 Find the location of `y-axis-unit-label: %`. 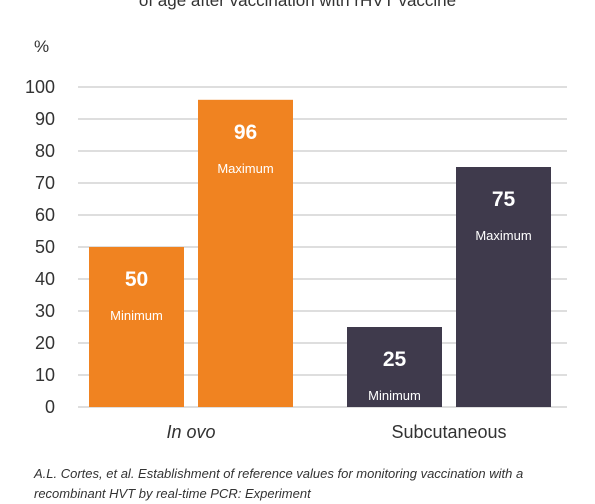

y-axis-unit-label: % is located at coordinates (41, 46).